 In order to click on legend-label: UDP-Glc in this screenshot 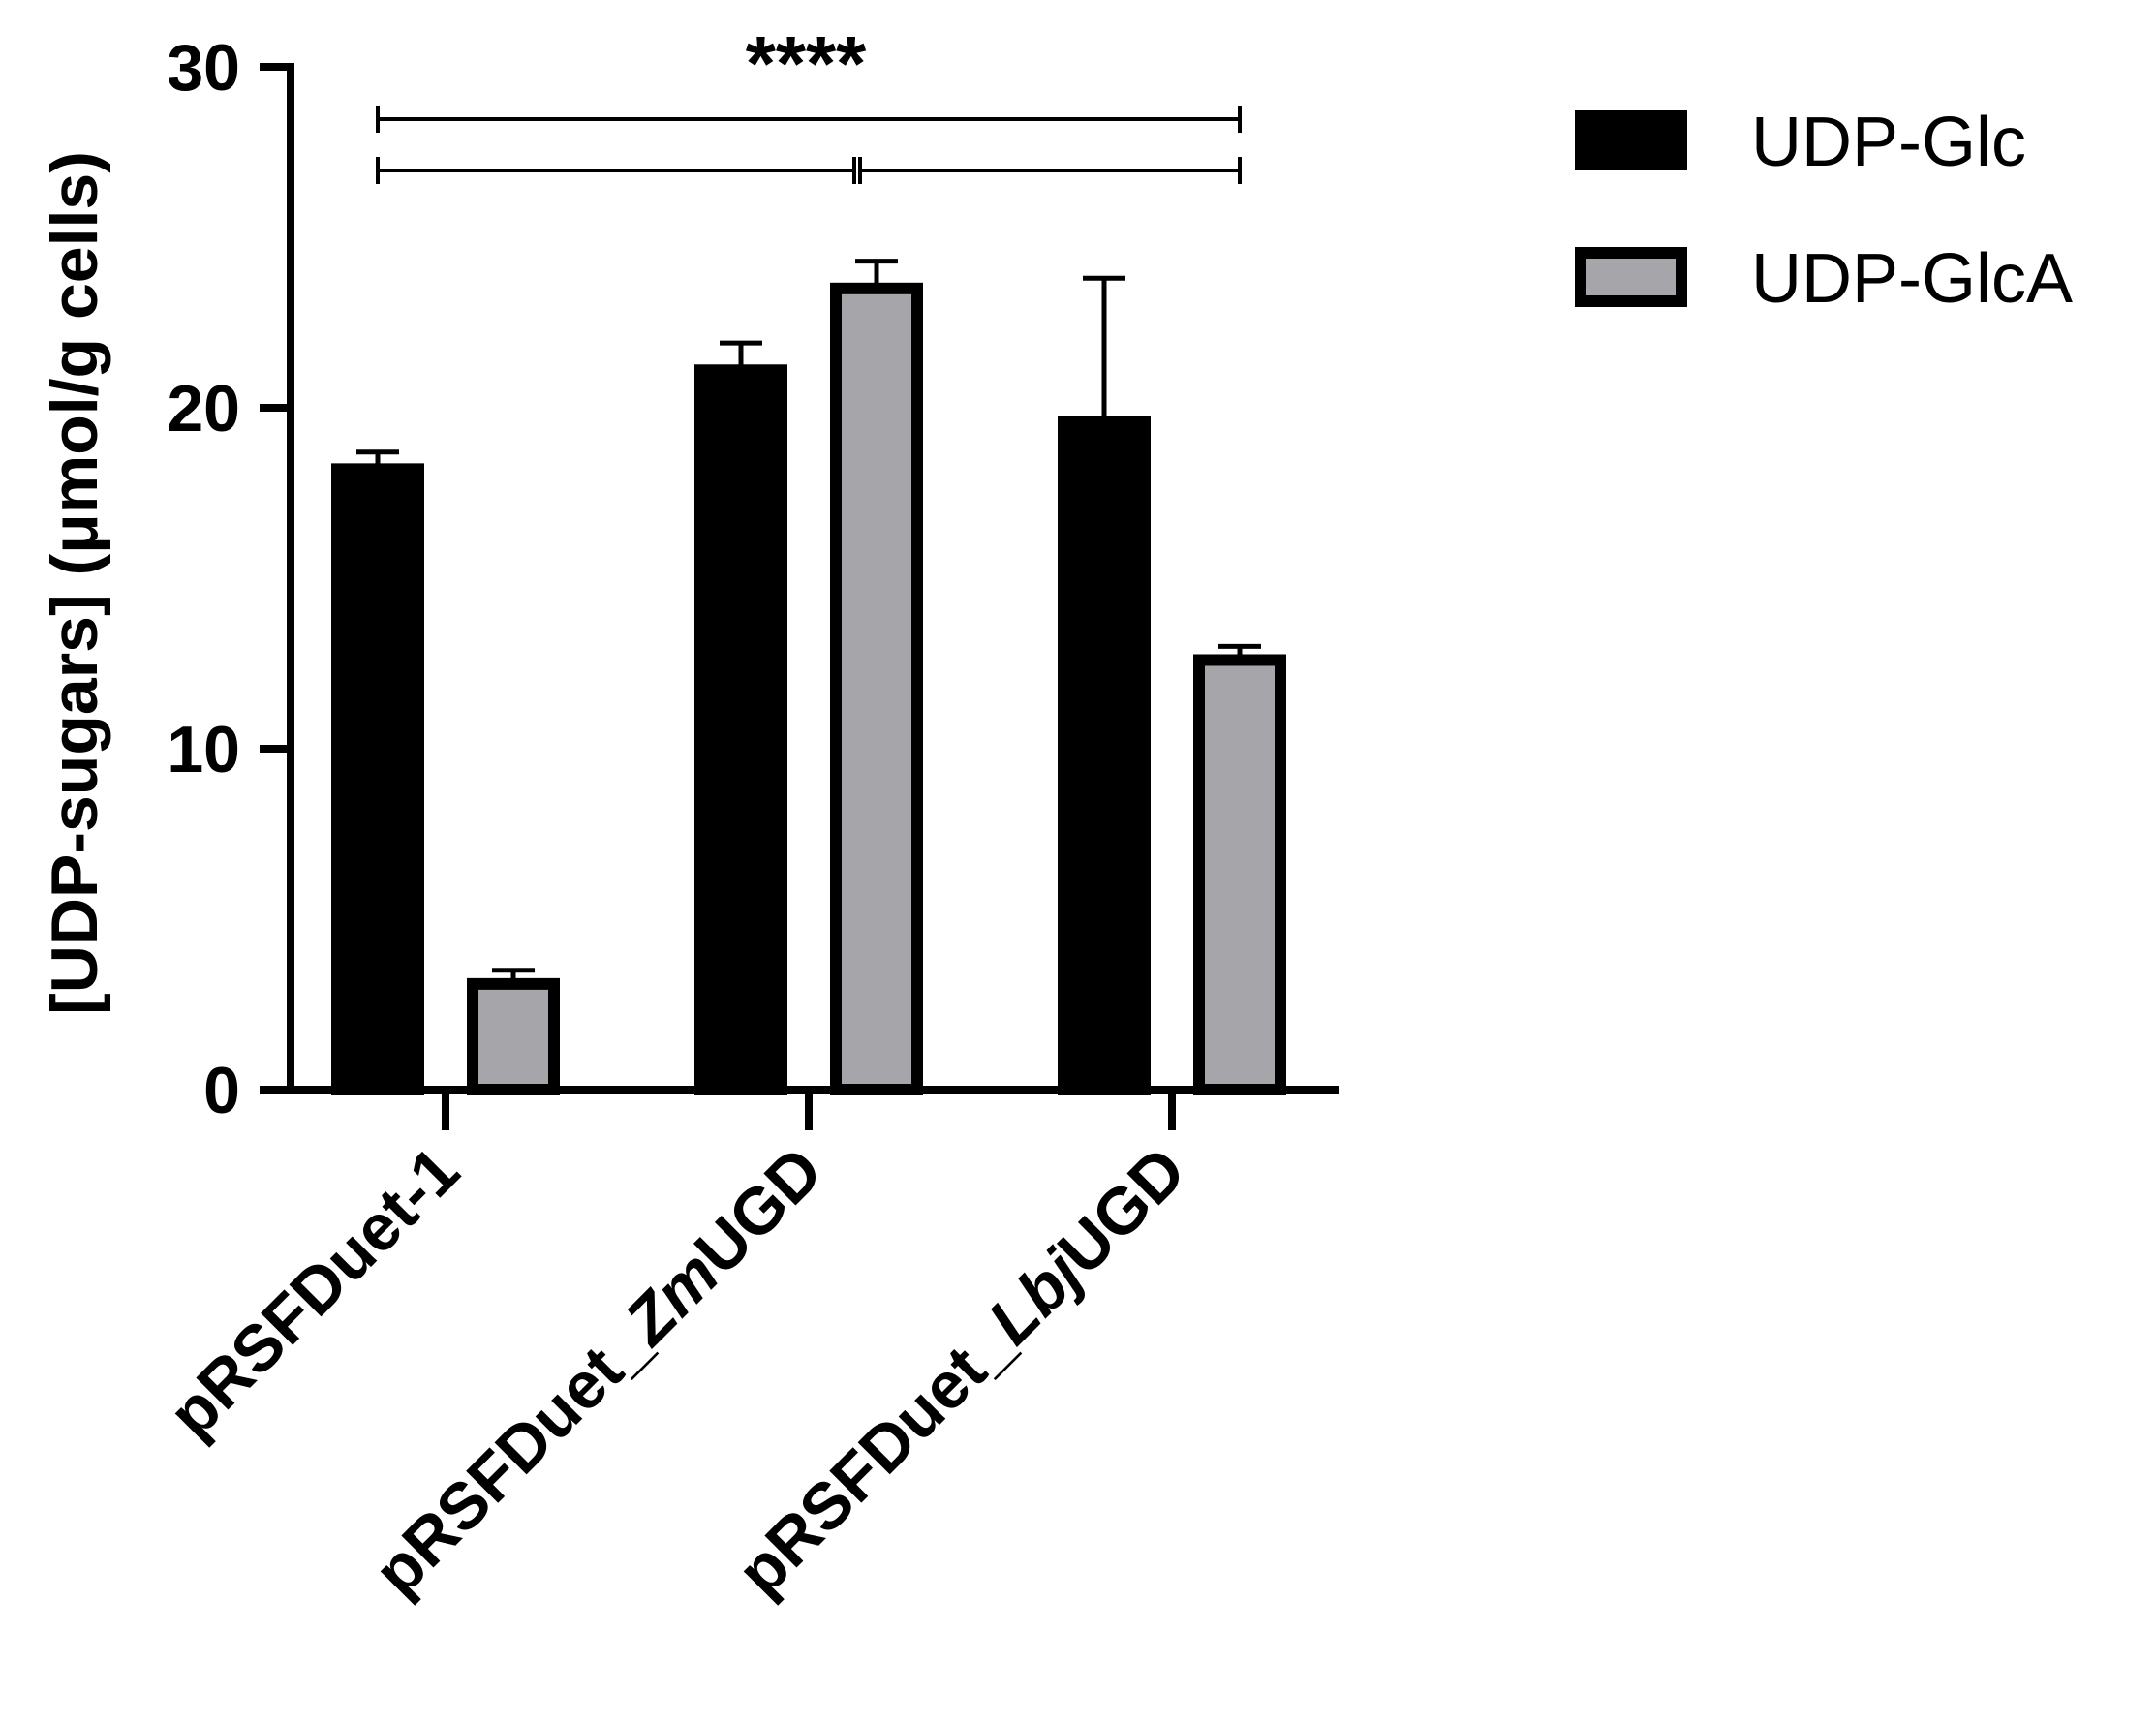, I will do `click(1889, 143)`.